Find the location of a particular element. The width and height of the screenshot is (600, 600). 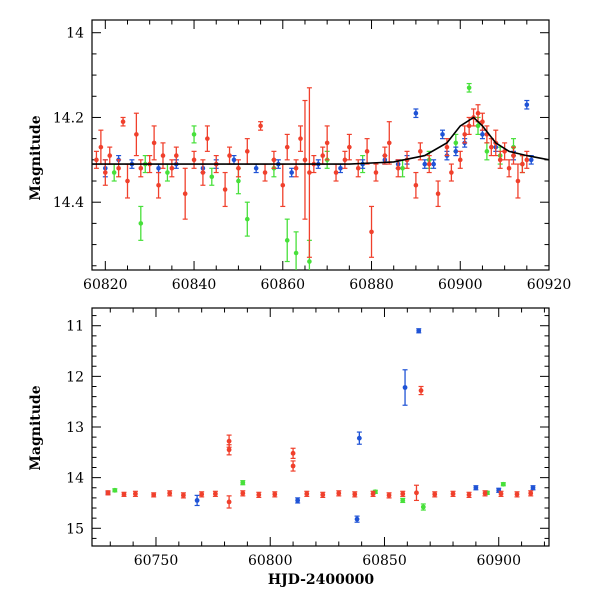

x-tick-label: 60820 is located at coordinates (105, 285).